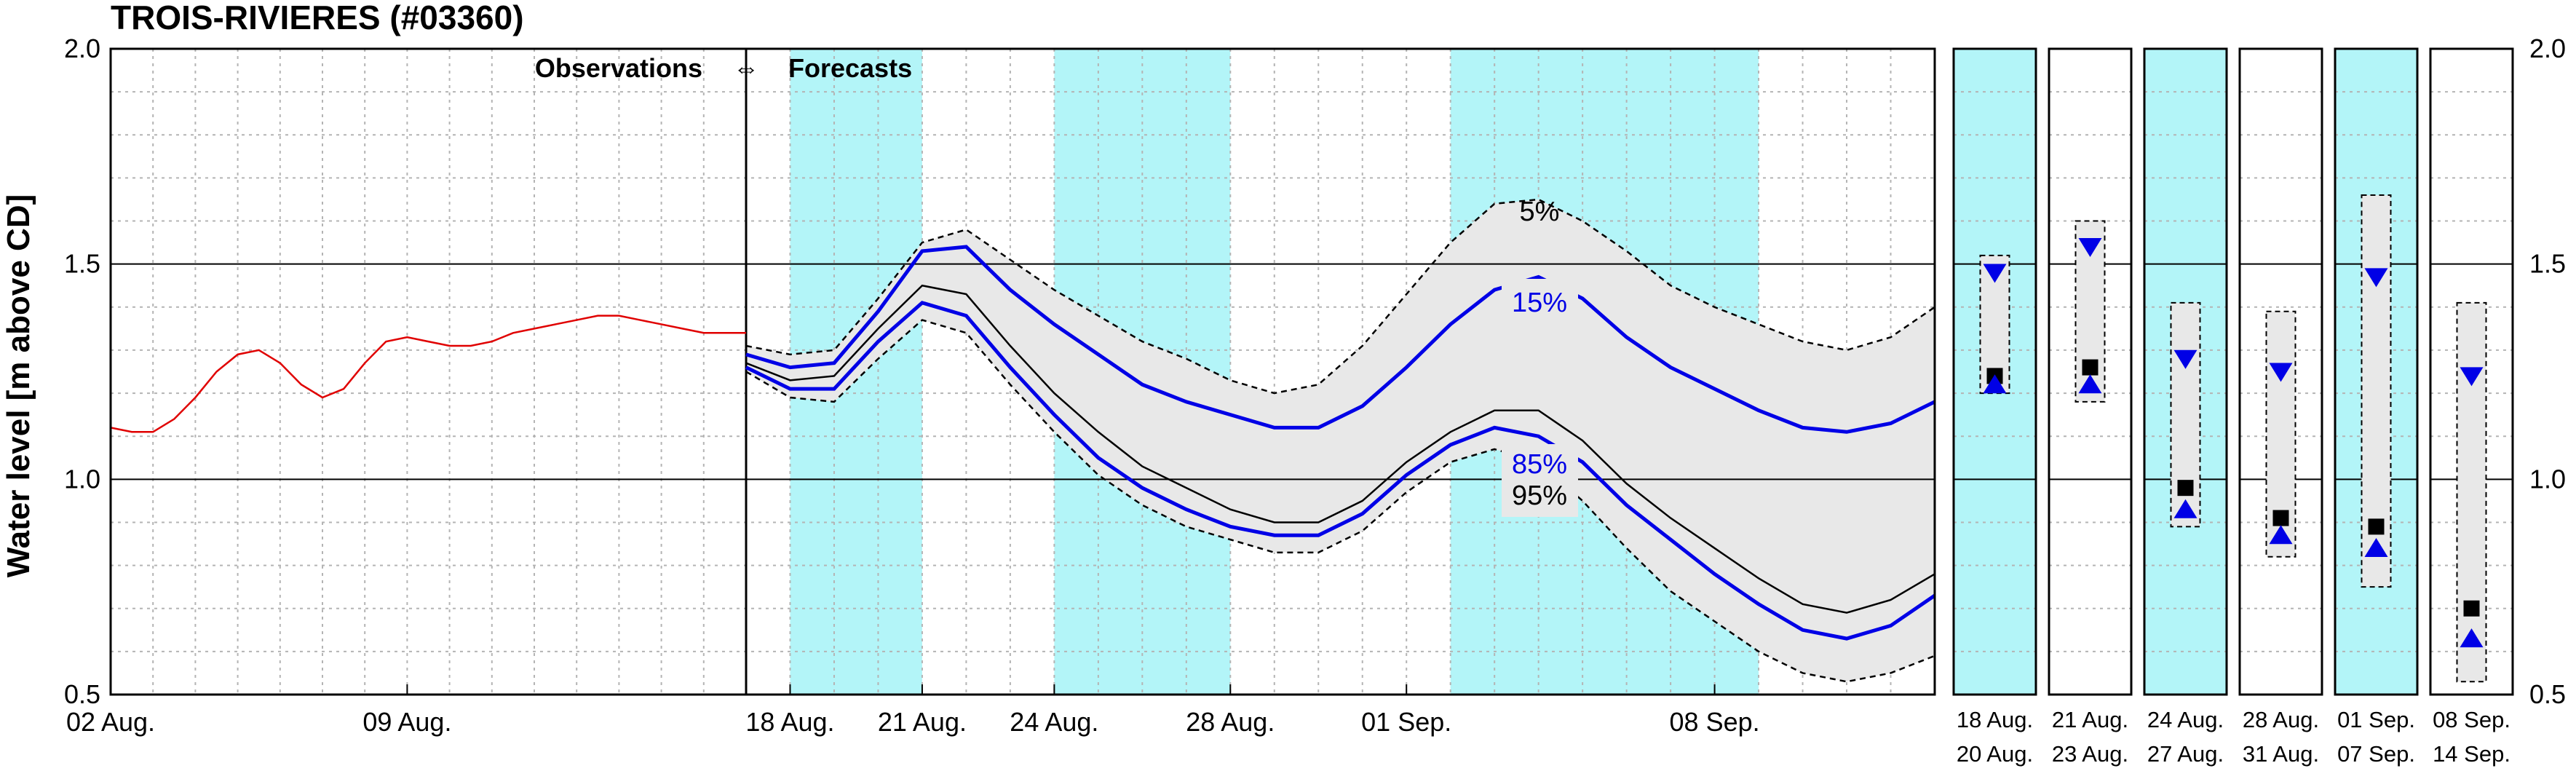 This screenshot has width=2576, height=771. Describe the element at coordinates (1054, 722) in the screenshot. I see `x-tick-label: 24 Aug.` at that location.